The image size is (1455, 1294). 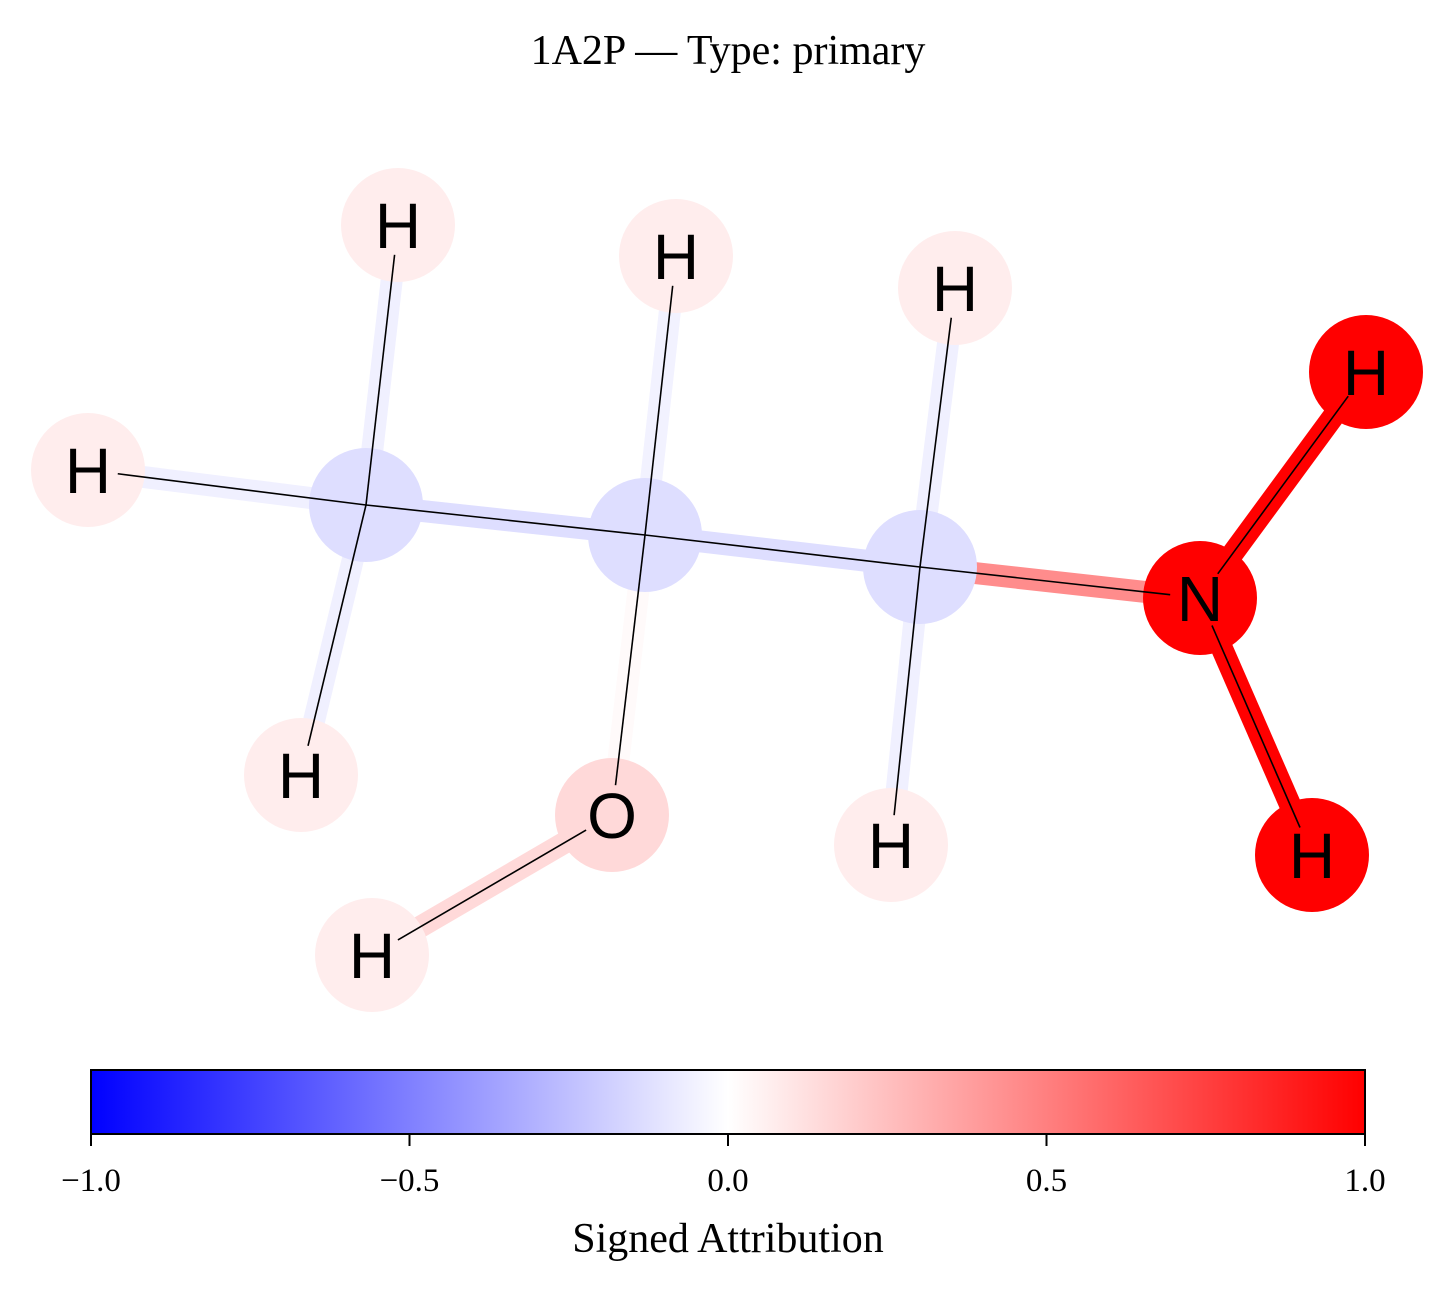 I want to click on atom-label-h-11: H, so click(x=372, y=956).